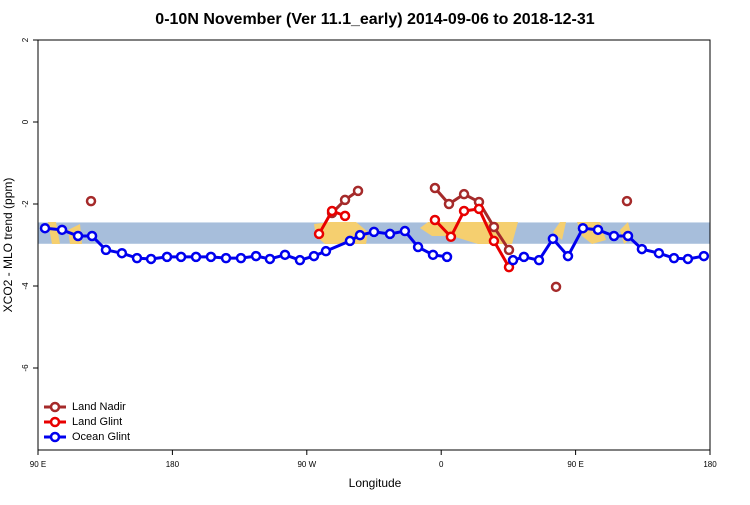  I want to click on y-tick-label: 0, so click(25, 121).